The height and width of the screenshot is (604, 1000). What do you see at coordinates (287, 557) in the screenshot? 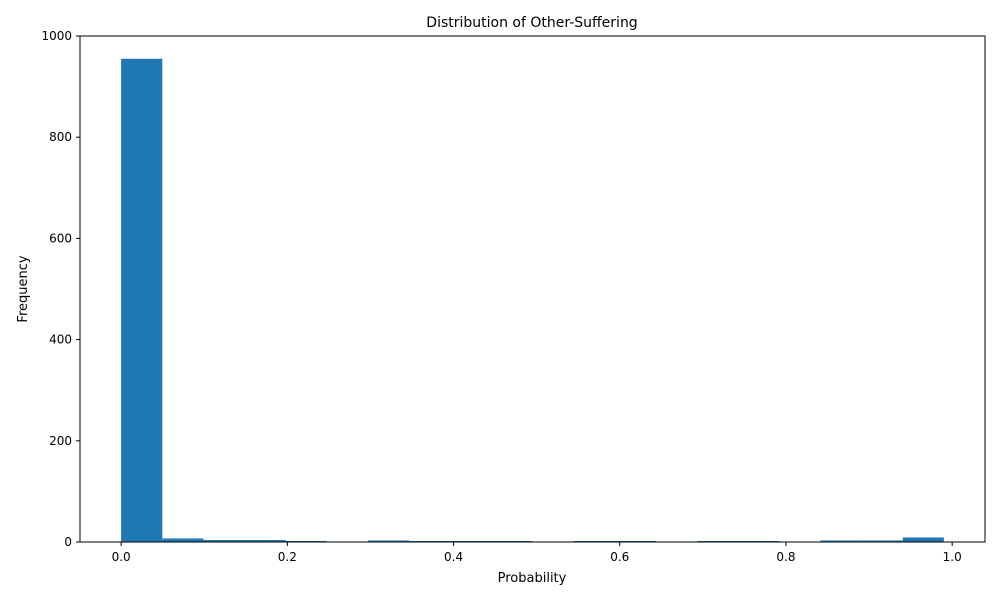
I see `x-tick-label: 0.2` at bounding box center [287, 557].